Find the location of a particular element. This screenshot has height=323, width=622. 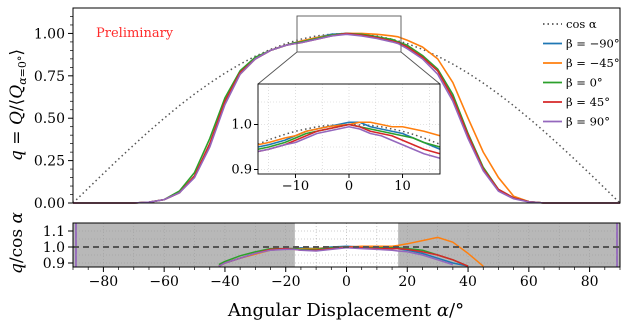

main-ytick-label: 0.75 is located at coordinates (49, 77).